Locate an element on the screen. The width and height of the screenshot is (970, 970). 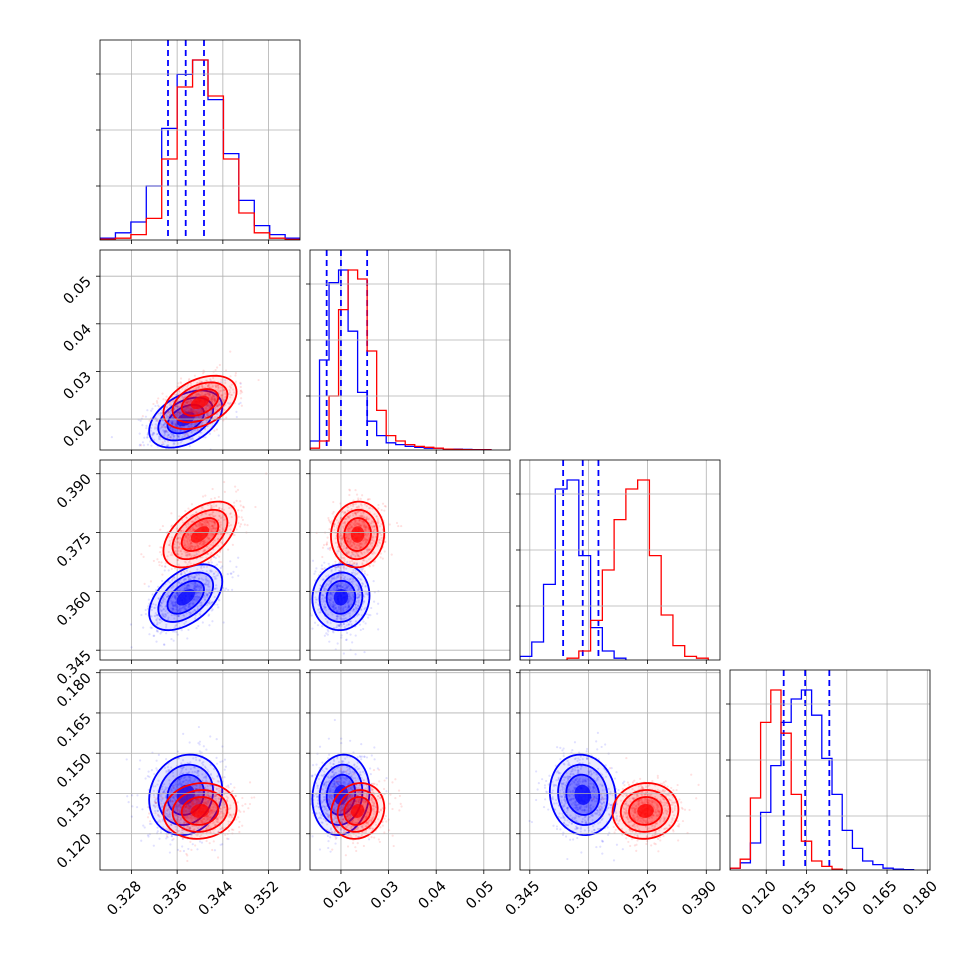
panel-p2-vs-p2 is located at coordinates (408, 351).